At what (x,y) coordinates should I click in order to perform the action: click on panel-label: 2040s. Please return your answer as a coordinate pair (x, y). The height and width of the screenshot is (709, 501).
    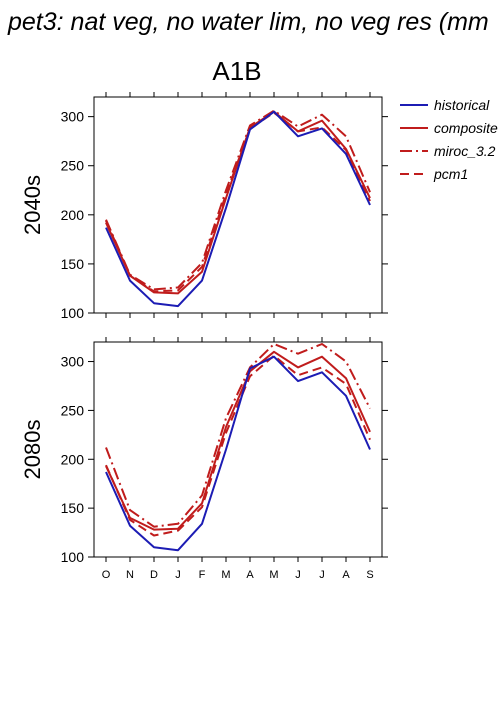
    Looking at the image, I should click on (32, 205).